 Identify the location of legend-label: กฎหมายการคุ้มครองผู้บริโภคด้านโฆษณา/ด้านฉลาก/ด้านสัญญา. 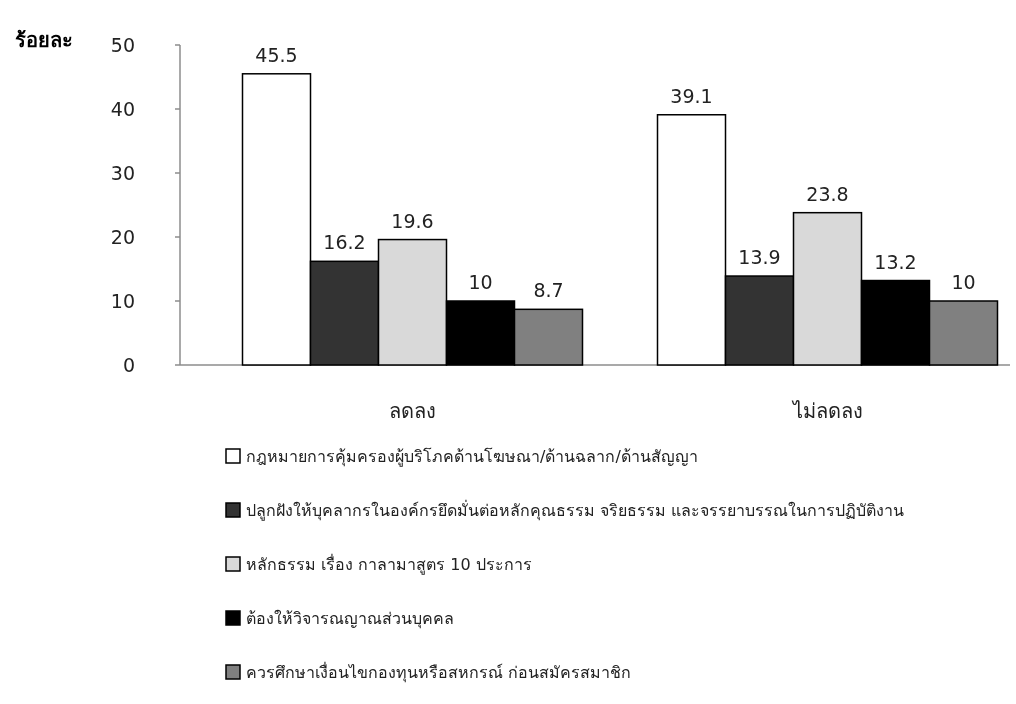
(472, 457).